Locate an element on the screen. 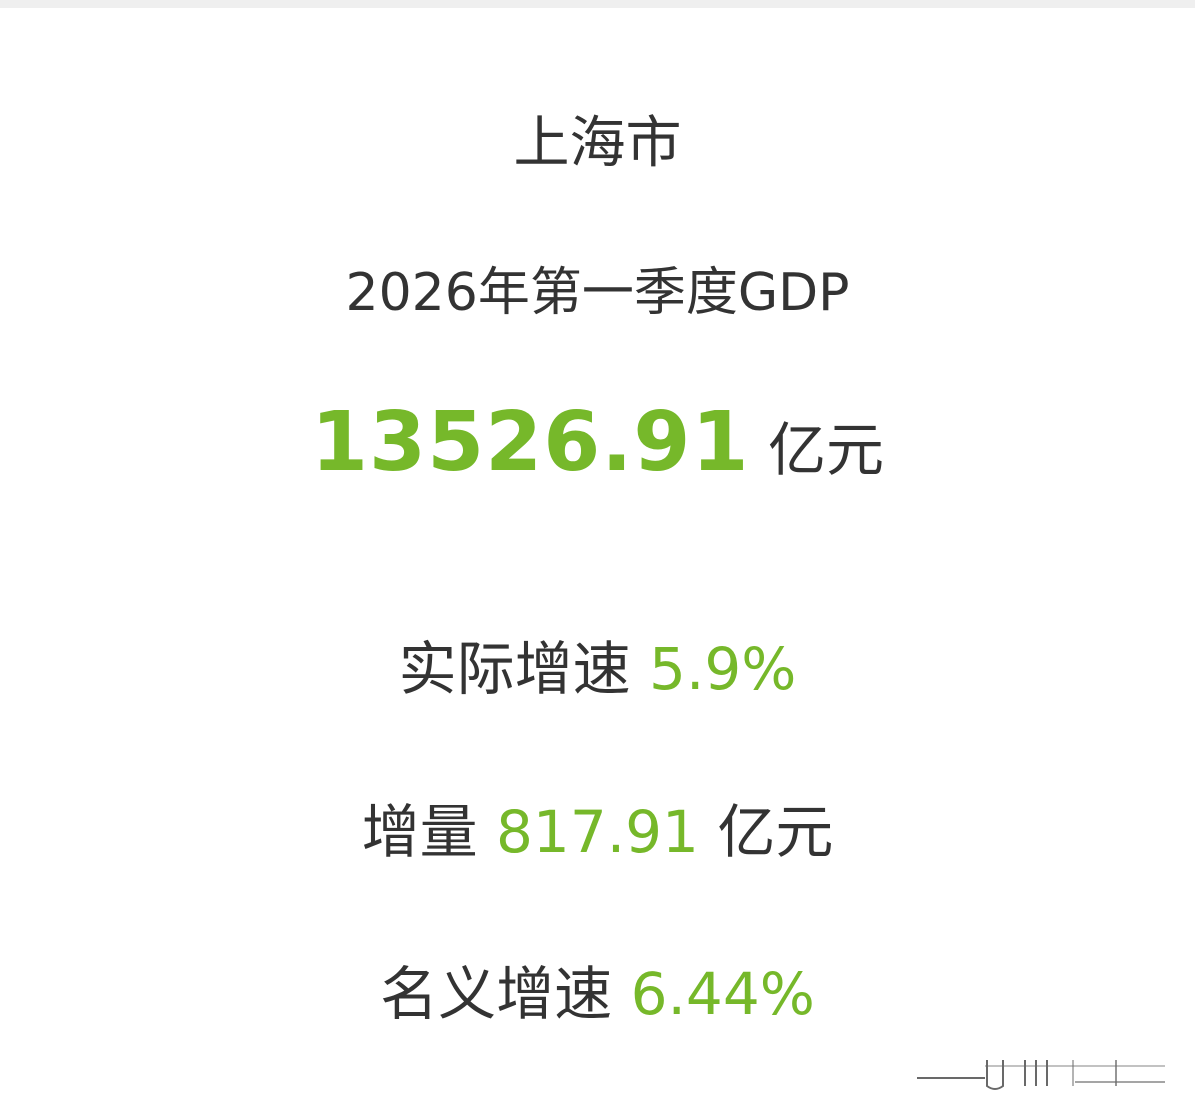 Image resolution: width=1195 pixels, height=1116 pixels. stat-label: 名义增速 is located at coordinates (496, 994).